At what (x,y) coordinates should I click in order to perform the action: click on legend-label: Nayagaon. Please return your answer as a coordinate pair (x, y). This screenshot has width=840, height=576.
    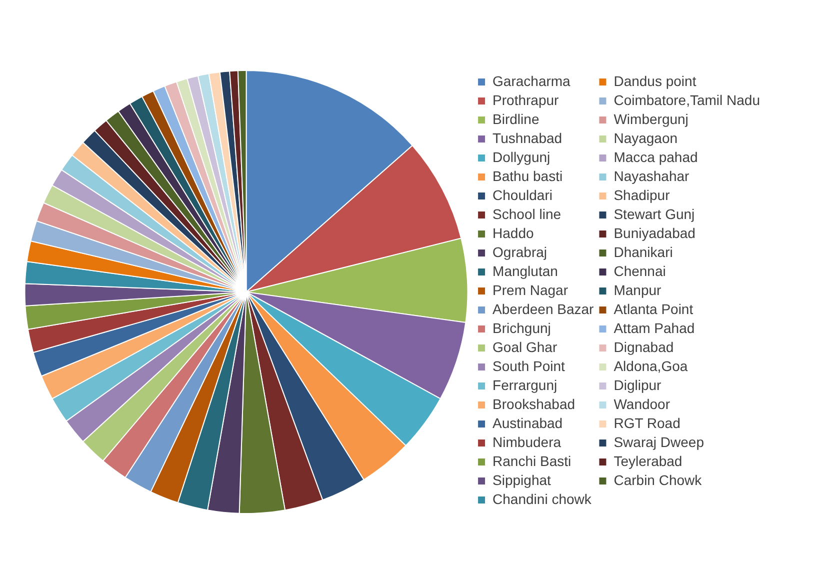
    Looking at the image, I should click on (646, 138).